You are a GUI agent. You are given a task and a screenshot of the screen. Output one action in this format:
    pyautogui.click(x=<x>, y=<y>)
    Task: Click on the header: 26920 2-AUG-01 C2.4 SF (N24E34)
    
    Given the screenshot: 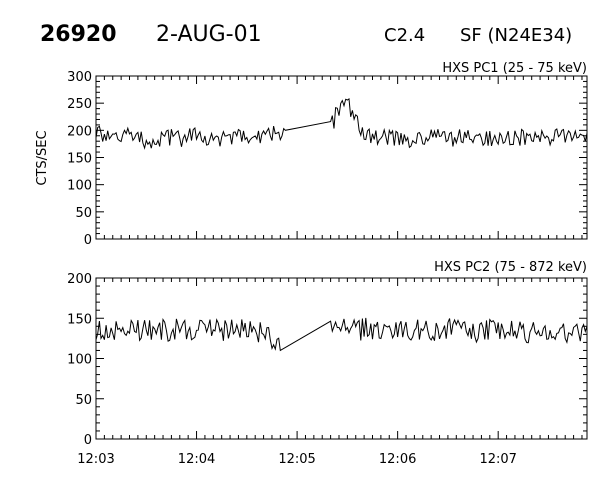 What is the action you would take?
    pyautogui.click(x=306, y=34)
    